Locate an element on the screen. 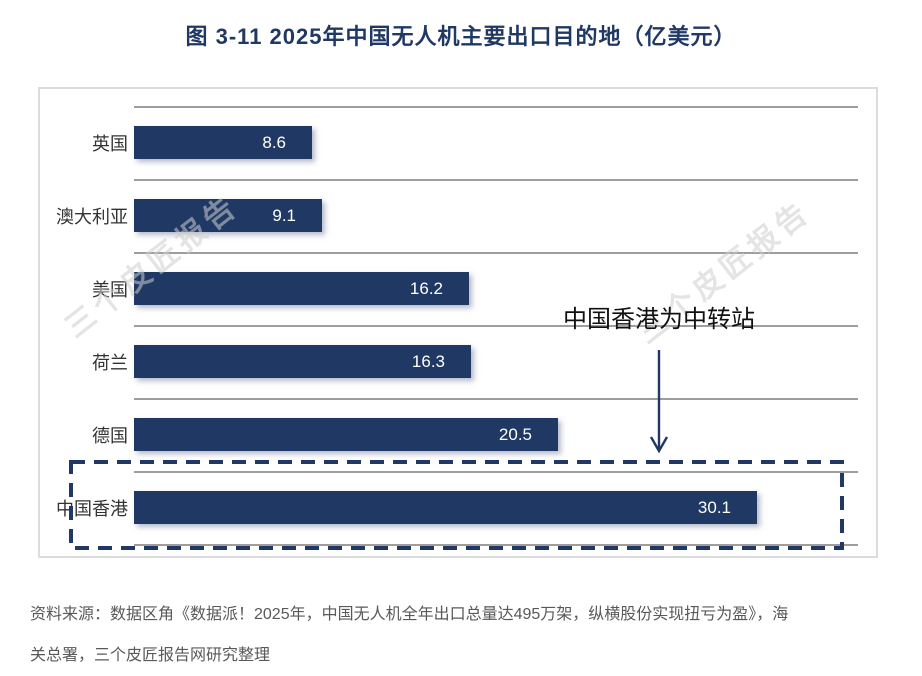  bar-row: 德国 20.5 is located at coordinates (458, 434).